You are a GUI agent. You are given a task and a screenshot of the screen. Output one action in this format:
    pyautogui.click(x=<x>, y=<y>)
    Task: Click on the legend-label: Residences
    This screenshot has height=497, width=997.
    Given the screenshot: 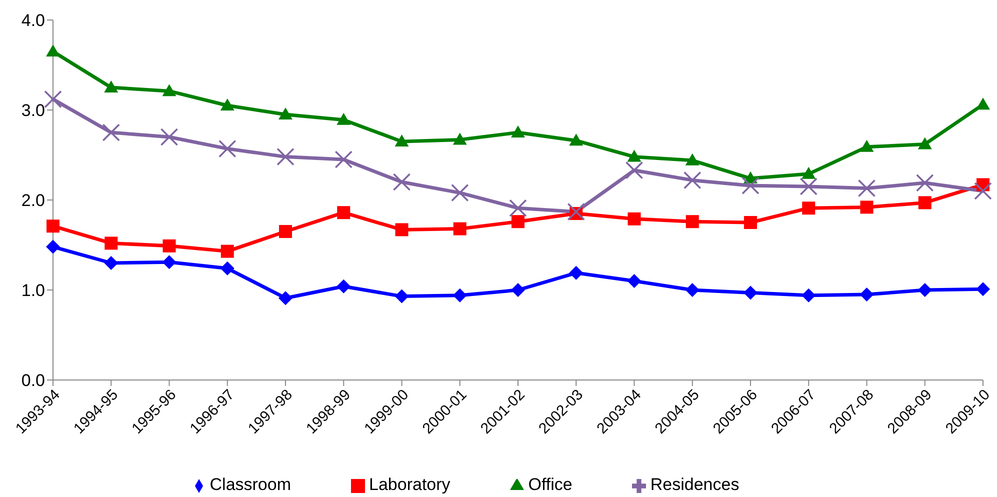 What is the action you would take?
    pyautogui.click(x=695, y=484)
    